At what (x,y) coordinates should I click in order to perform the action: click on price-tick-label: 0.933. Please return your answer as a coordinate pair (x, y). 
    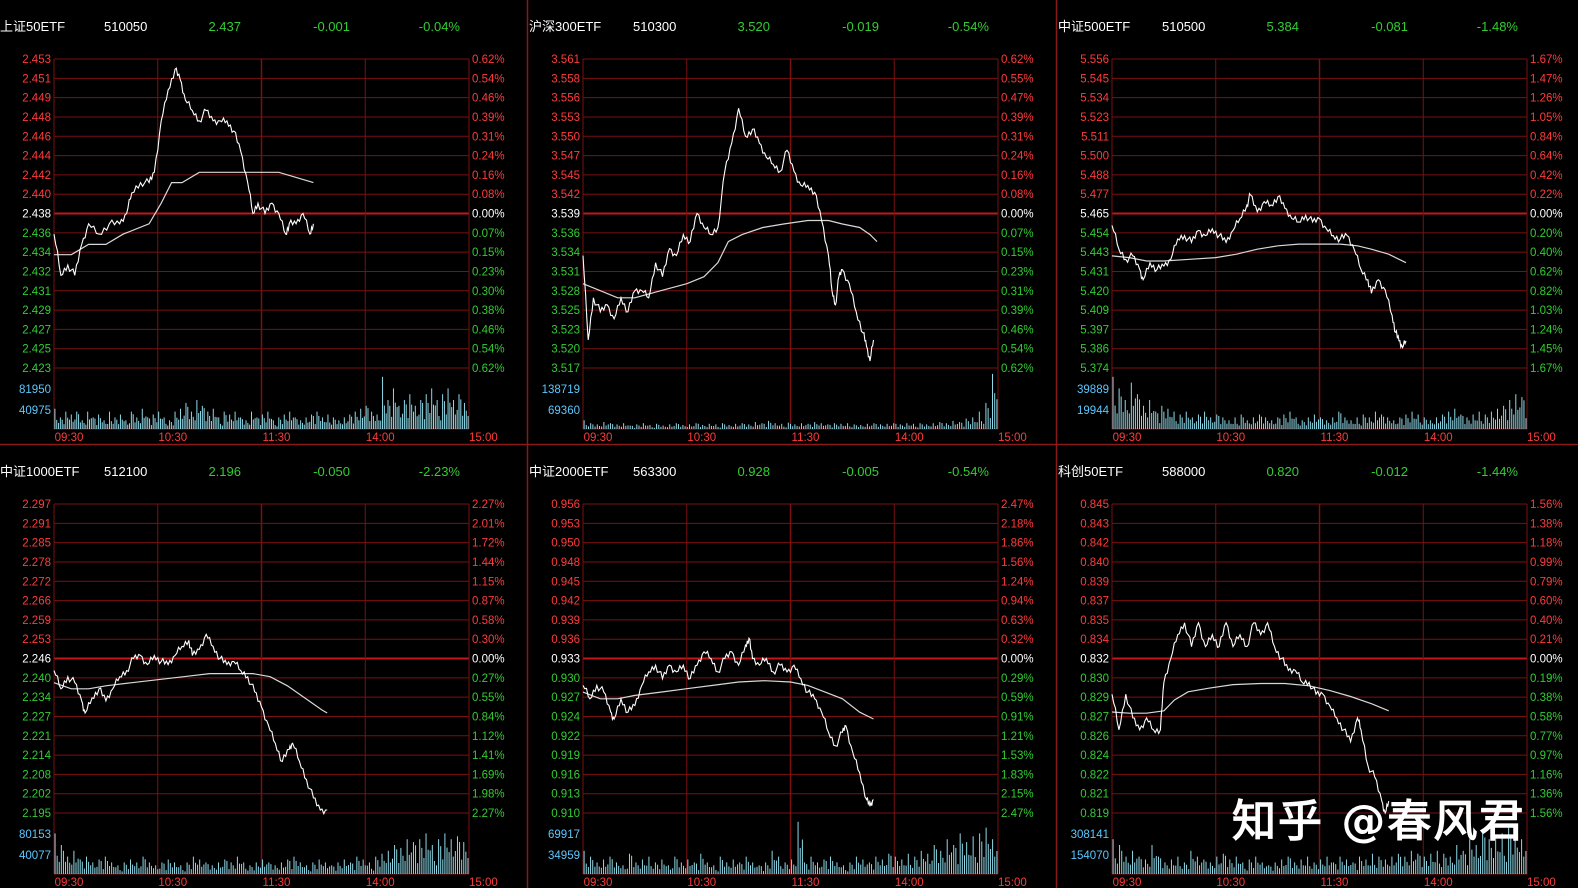
    Looking at the image, I should click on (565, 660).